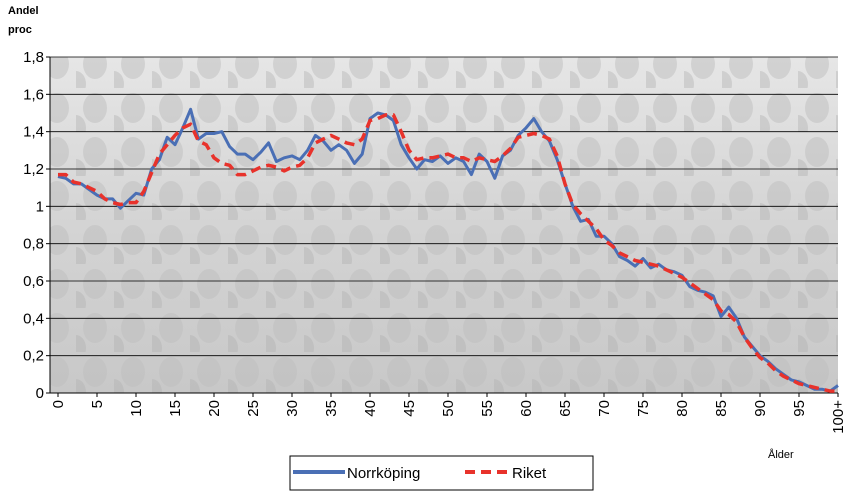  I want to click on x-tick-label: 85, so click(721, 408).